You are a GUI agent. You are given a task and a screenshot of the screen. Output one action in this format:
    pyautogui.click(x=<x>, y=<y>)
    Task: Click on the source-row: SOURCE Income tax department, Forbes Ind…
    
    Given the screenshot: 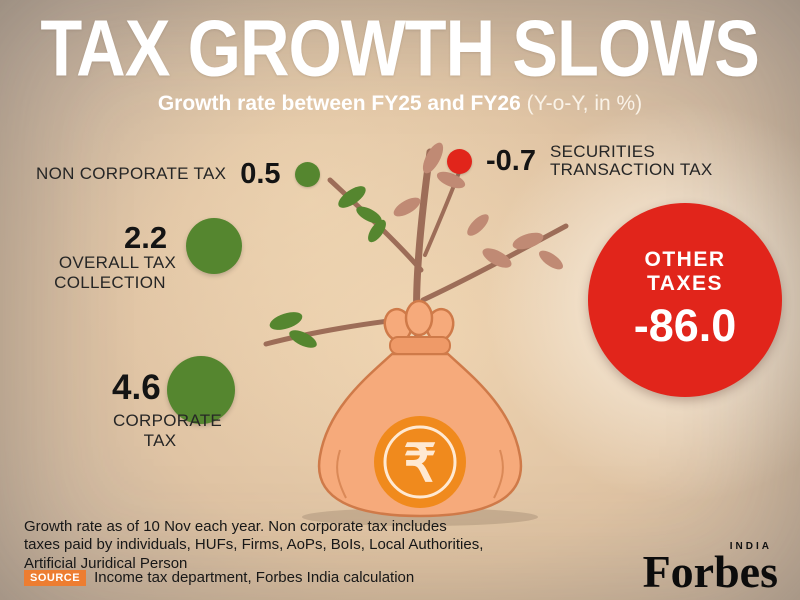 What is the action you would take?
    pyautogui.click(x=219, y=577)
    